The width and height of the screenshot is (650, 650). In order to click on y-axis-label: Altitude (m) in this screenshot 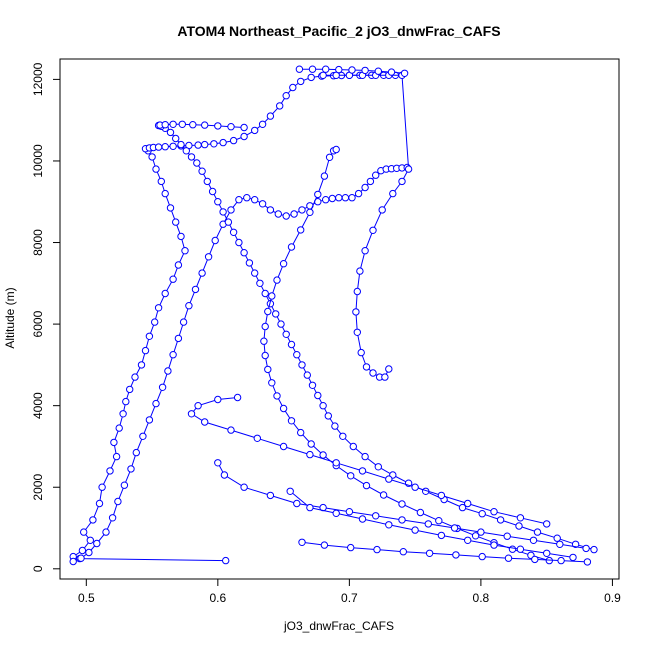, I will do `click(10, 317)`.